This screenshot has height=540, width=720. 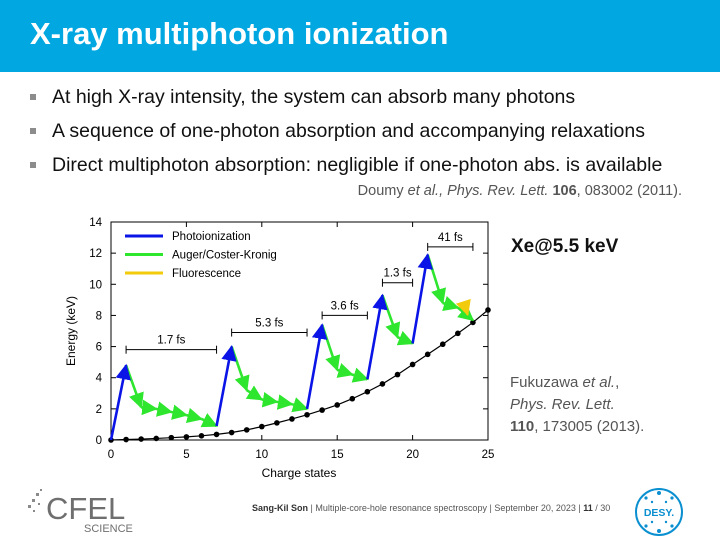 I want to click on legend-label: Auger/Coster-Kronig, so click(x=224, y=256).